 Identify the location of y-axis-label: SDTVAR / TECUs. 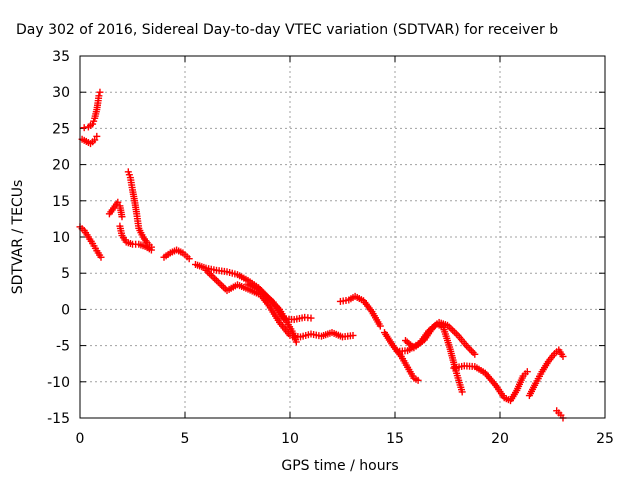
(18, 237).